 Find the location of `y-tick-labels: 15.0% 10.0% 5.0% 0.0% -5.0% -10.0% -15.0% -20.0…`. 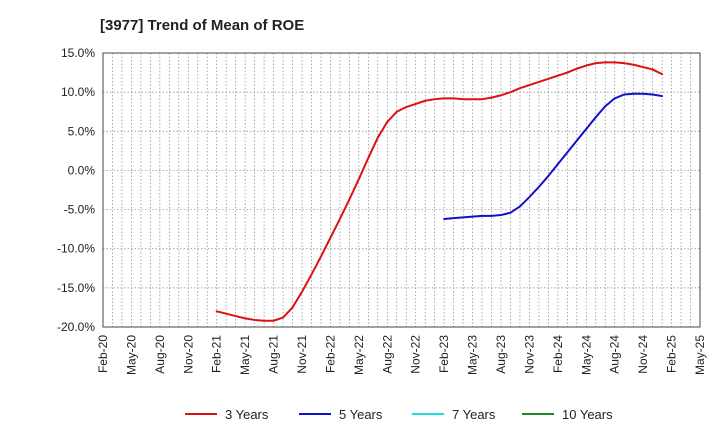

y-tick-labels: 15.0% 10.0% 5.0% 0.0% -5.0% -10.0% -15.0% -20.0… is located at coordinates (76, 190).